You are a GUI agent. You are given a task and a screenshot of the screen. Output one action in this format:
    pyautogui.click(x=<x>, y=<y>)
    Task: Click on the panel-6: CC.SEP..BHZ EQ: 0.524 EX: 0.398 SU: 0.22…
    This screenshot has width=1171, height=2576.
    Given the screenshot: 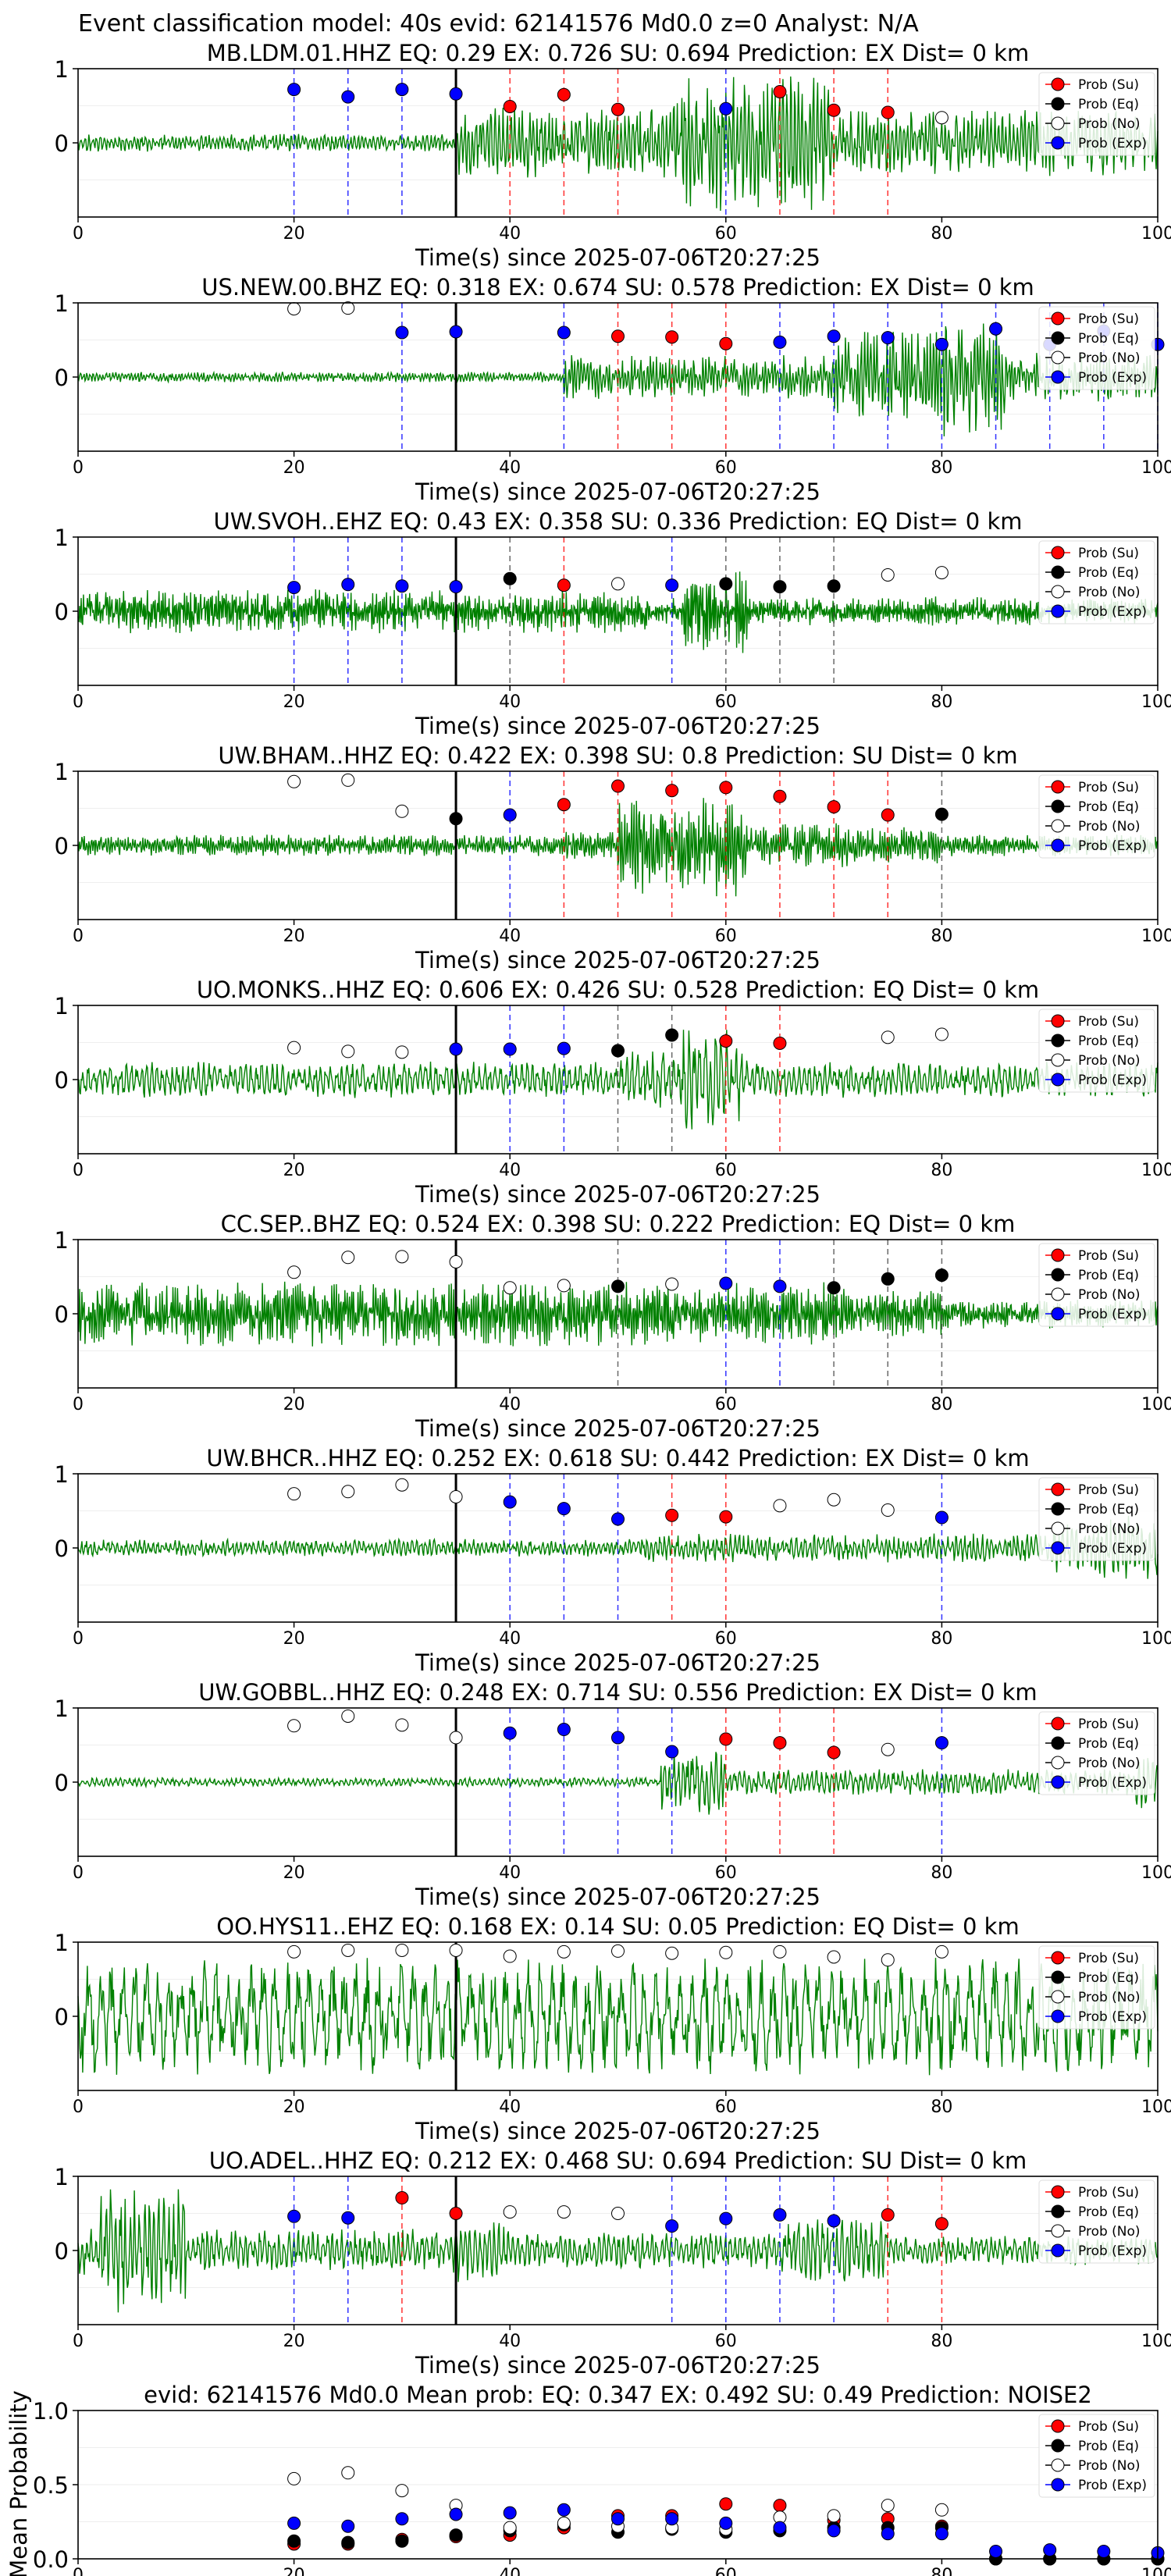 What is the action you would take?
    pyautogui.click(x=613, y=1326)
    